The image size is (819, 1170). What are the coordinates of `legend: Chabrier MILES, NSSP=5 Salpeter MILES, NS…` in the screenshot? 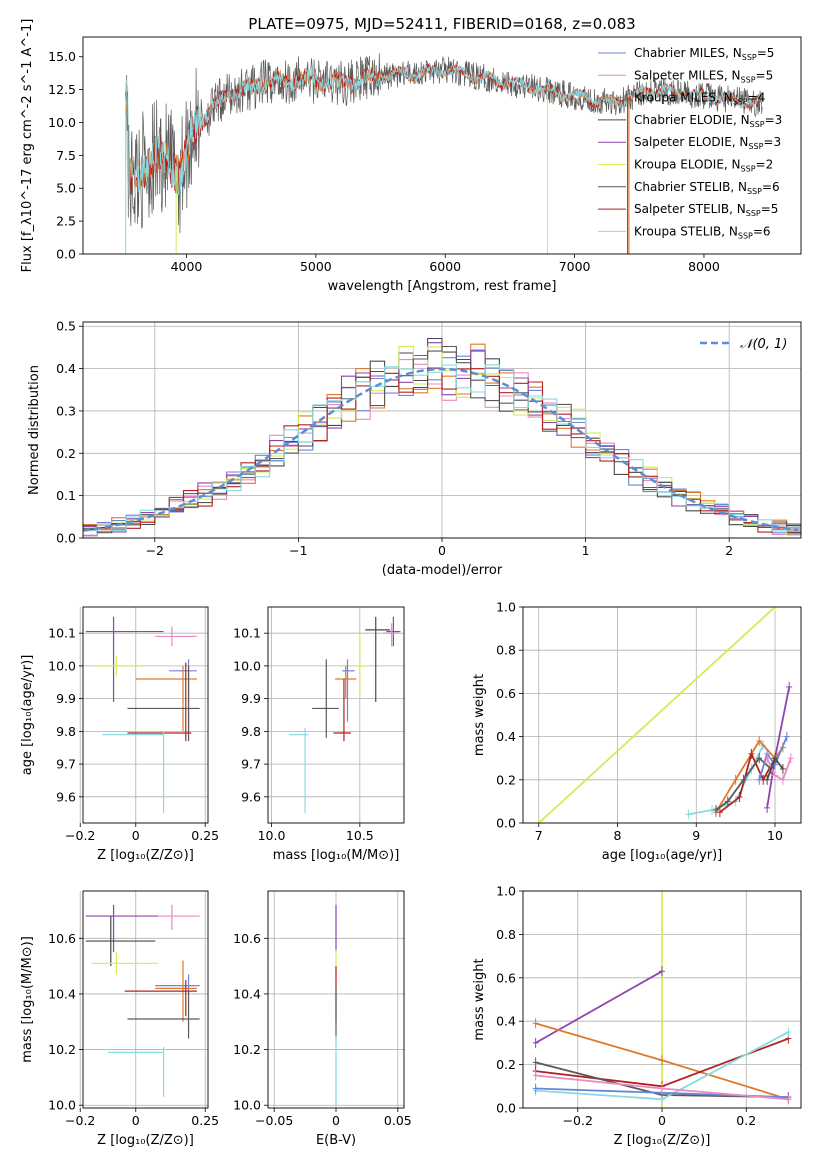 It's located at (690, 143).